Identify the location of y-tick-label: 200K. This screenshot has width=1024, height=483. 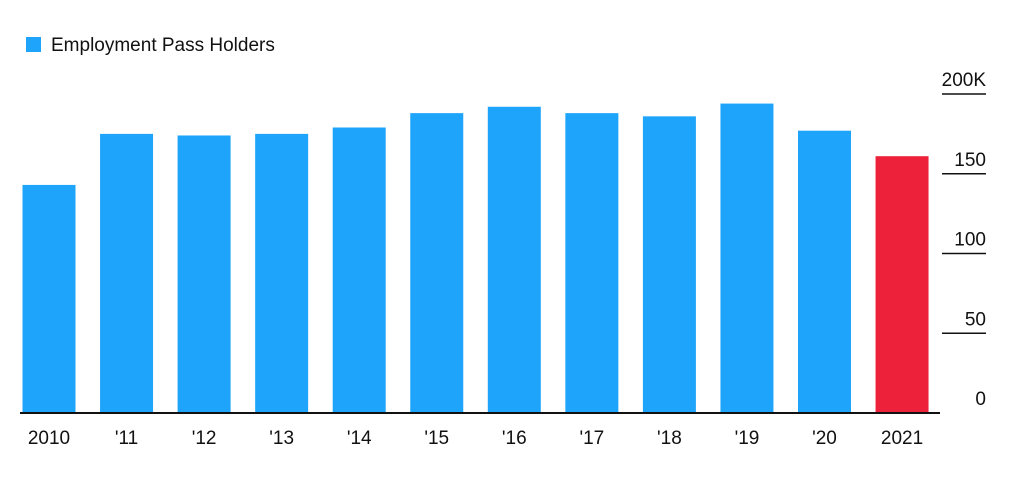
(964, 80).